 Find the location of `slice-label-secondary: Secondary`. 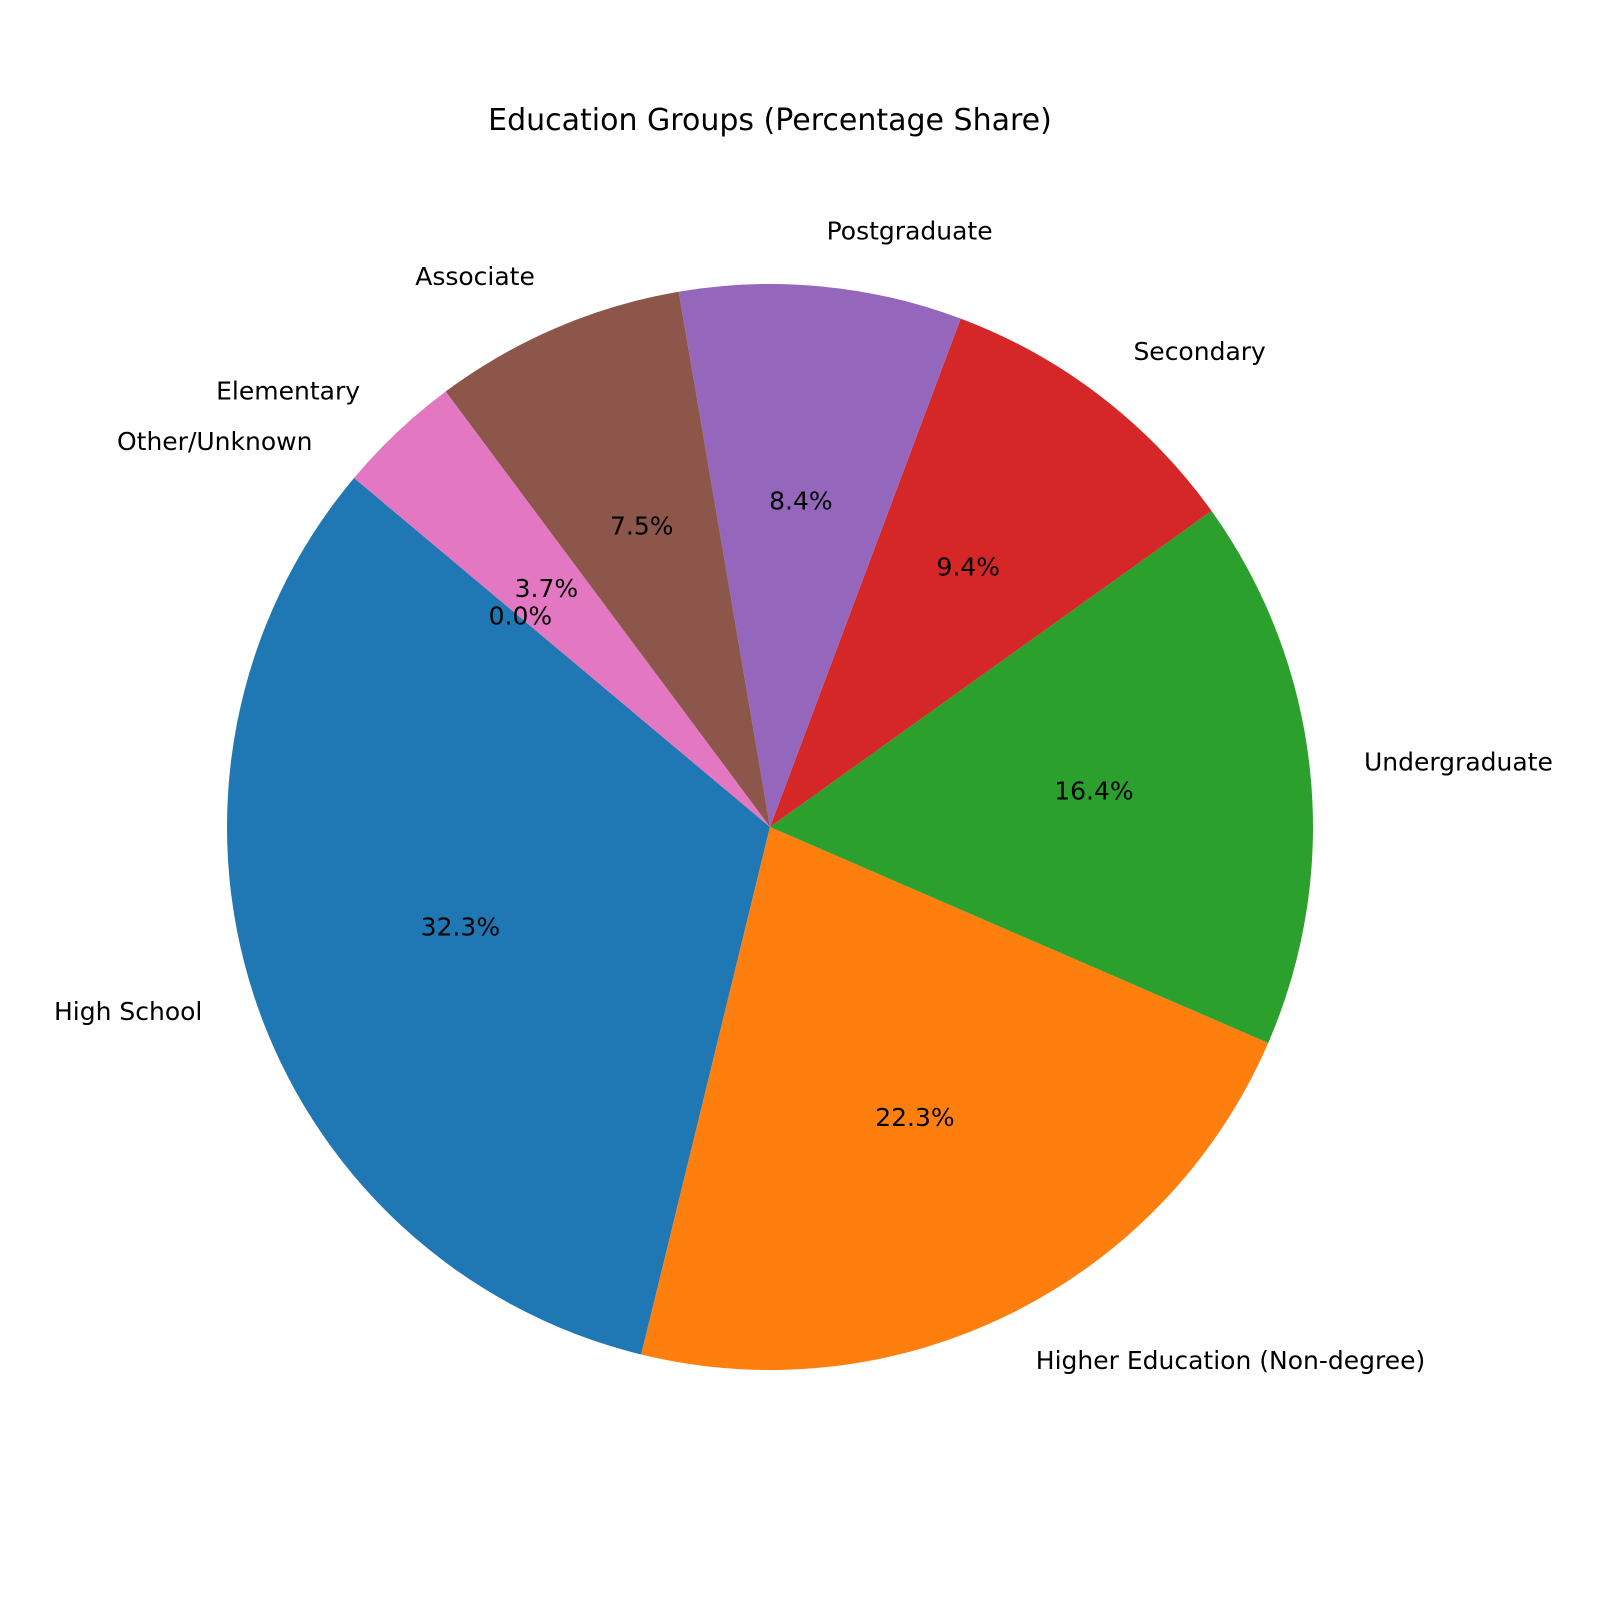

slice-label-secondary: Secondary is located at coordinates (1199, 351).